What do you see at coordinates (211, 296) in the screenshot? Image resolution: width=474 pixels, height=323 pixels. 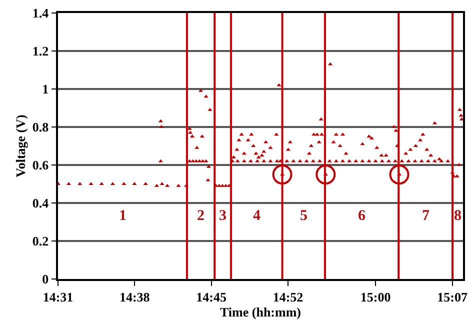 I see `x-tick-label: 14:45` at bounding box center [211, 296].